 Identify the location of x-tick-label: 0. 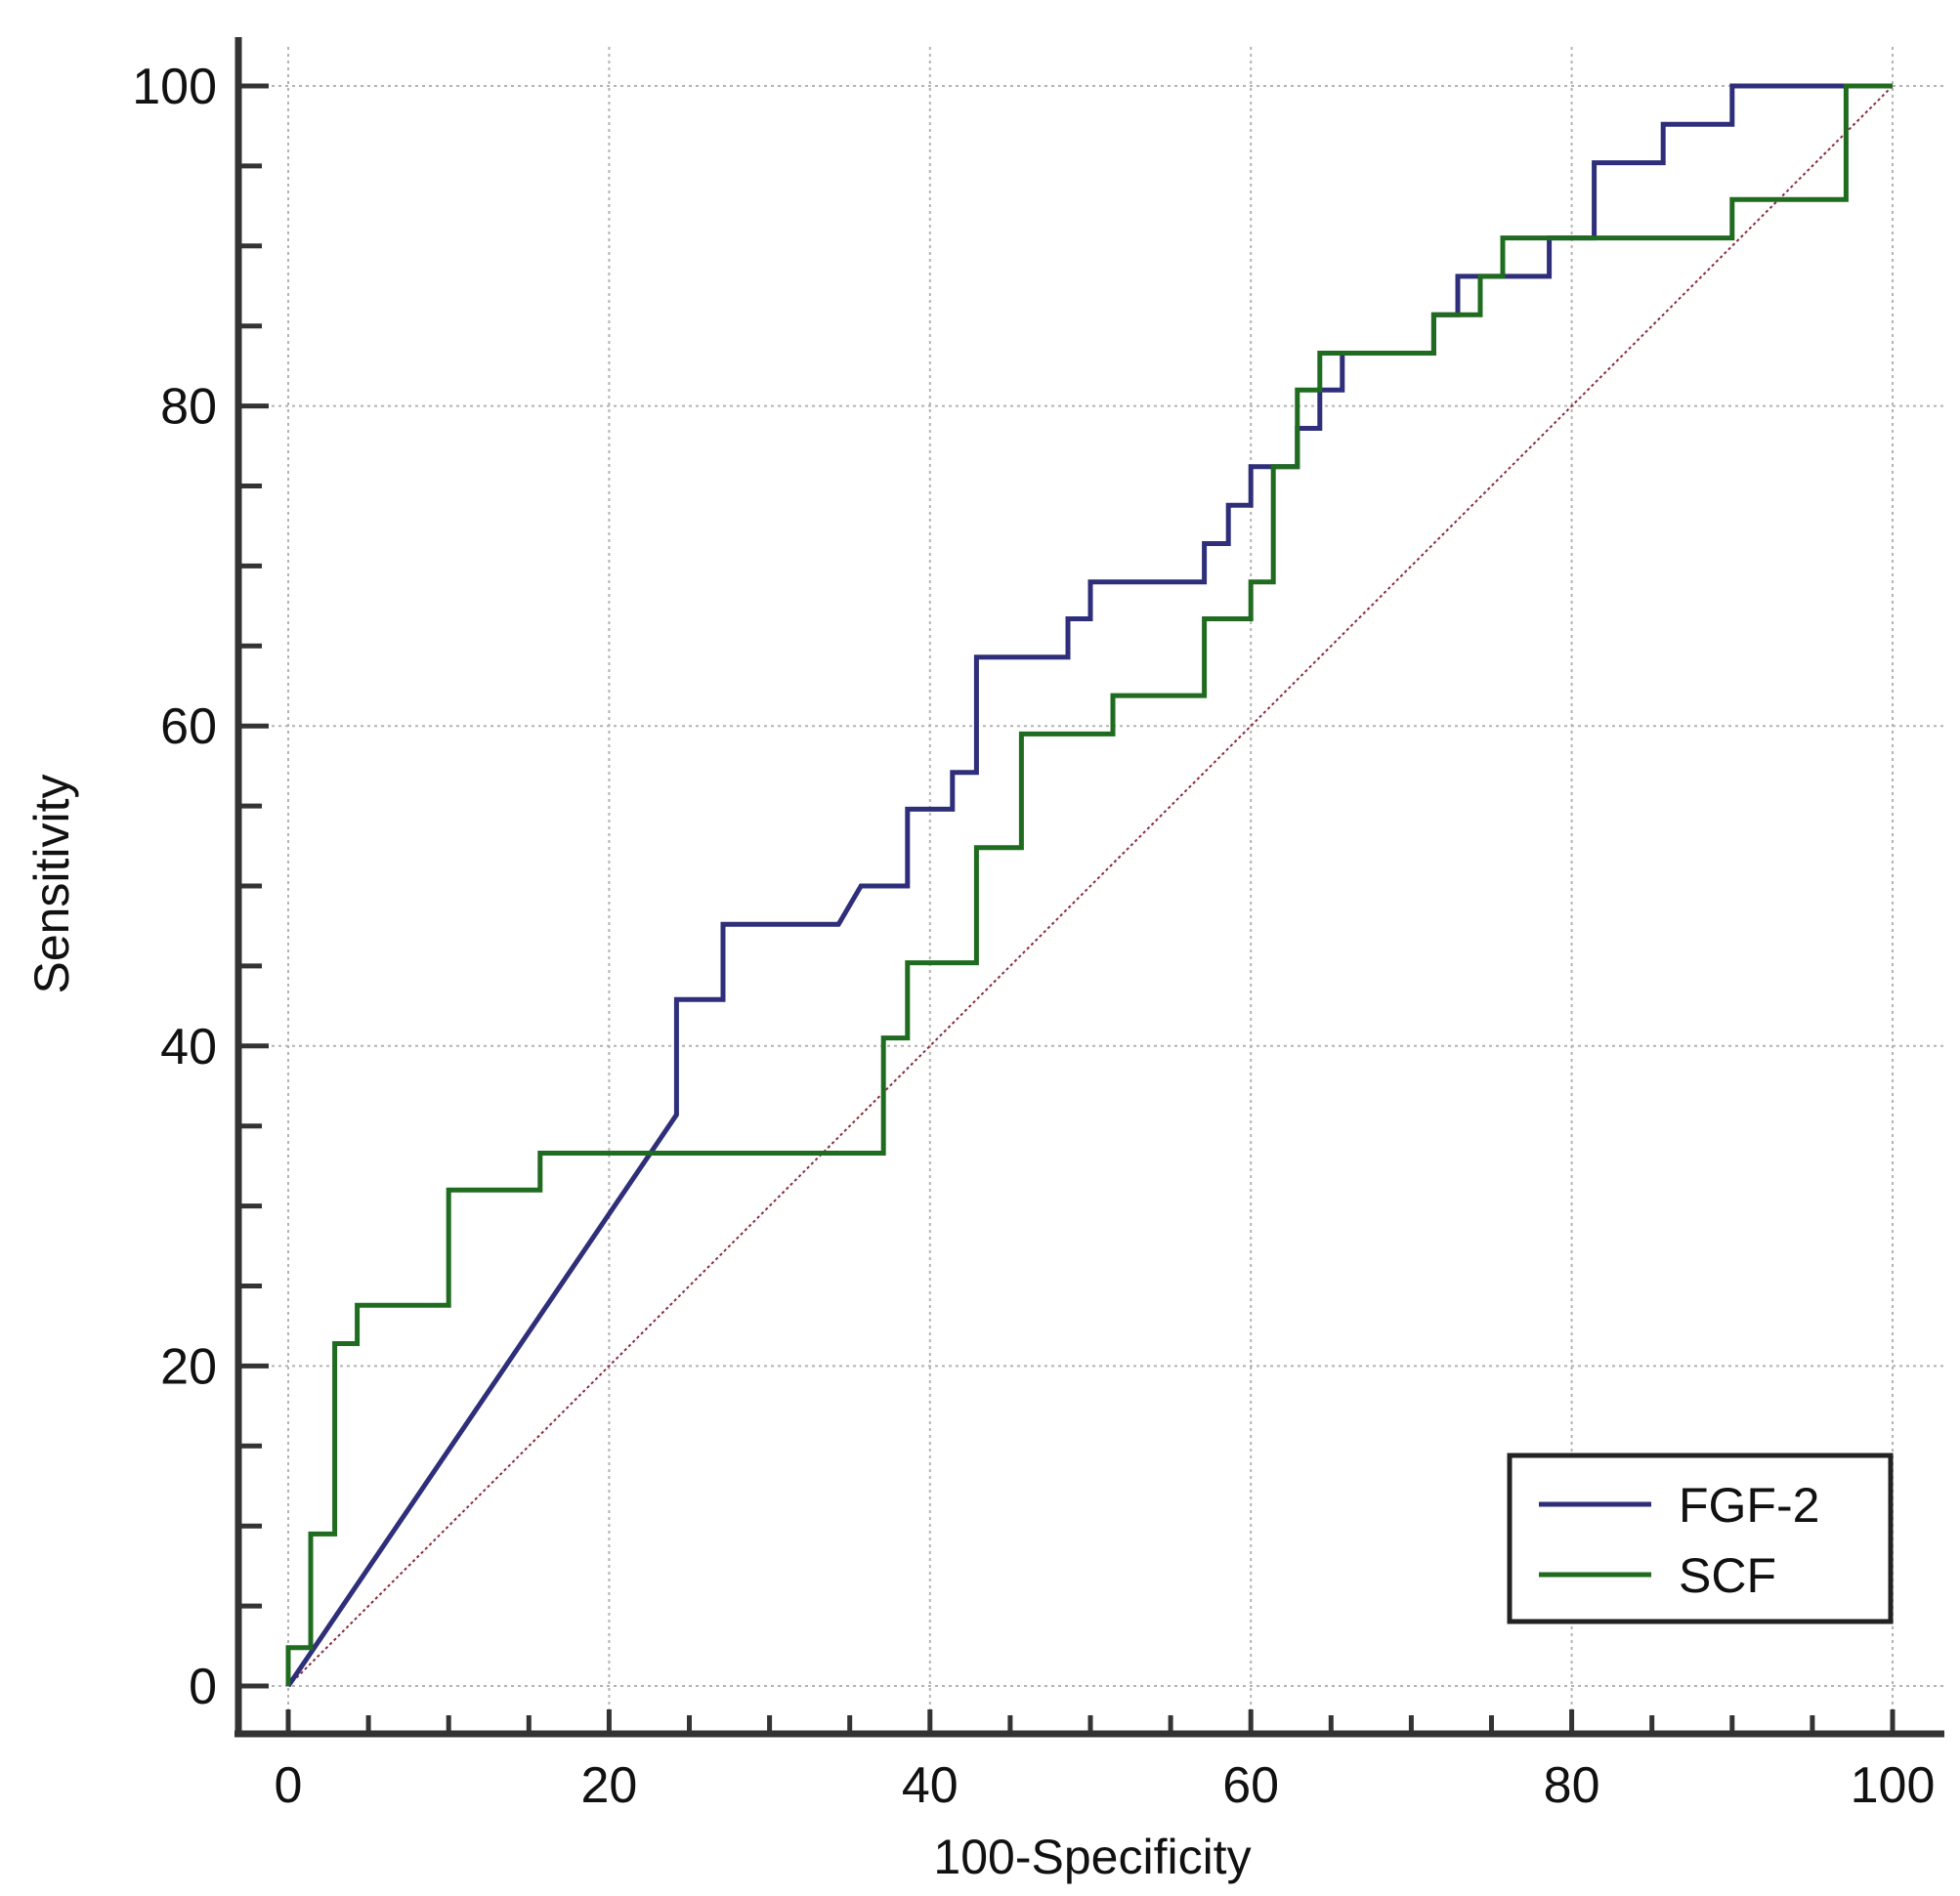
(289, 1785).